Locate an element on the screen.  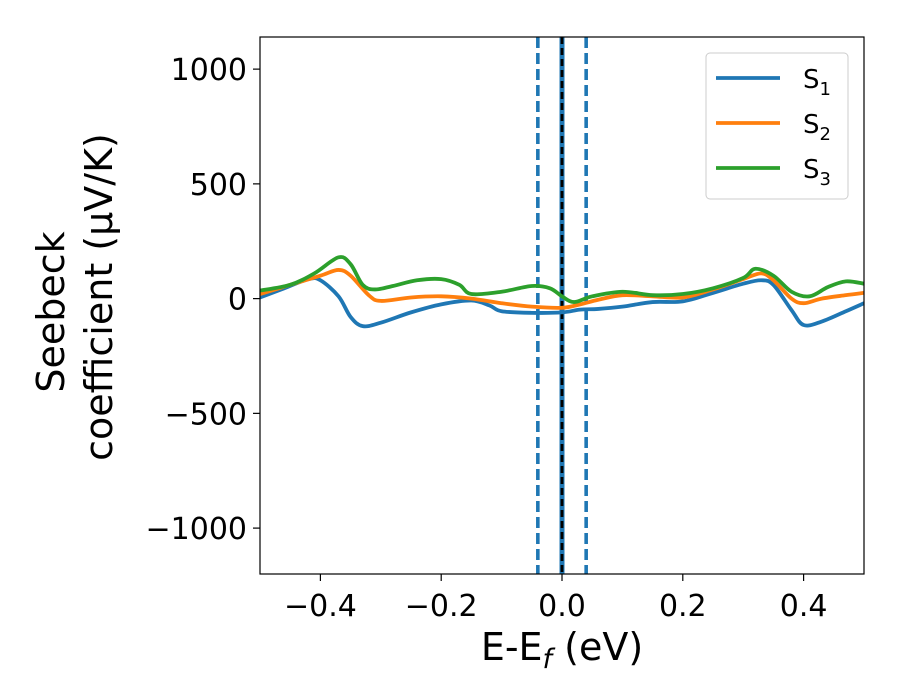
x-tick-label: 0.4 is located at coordinates (804, 606).